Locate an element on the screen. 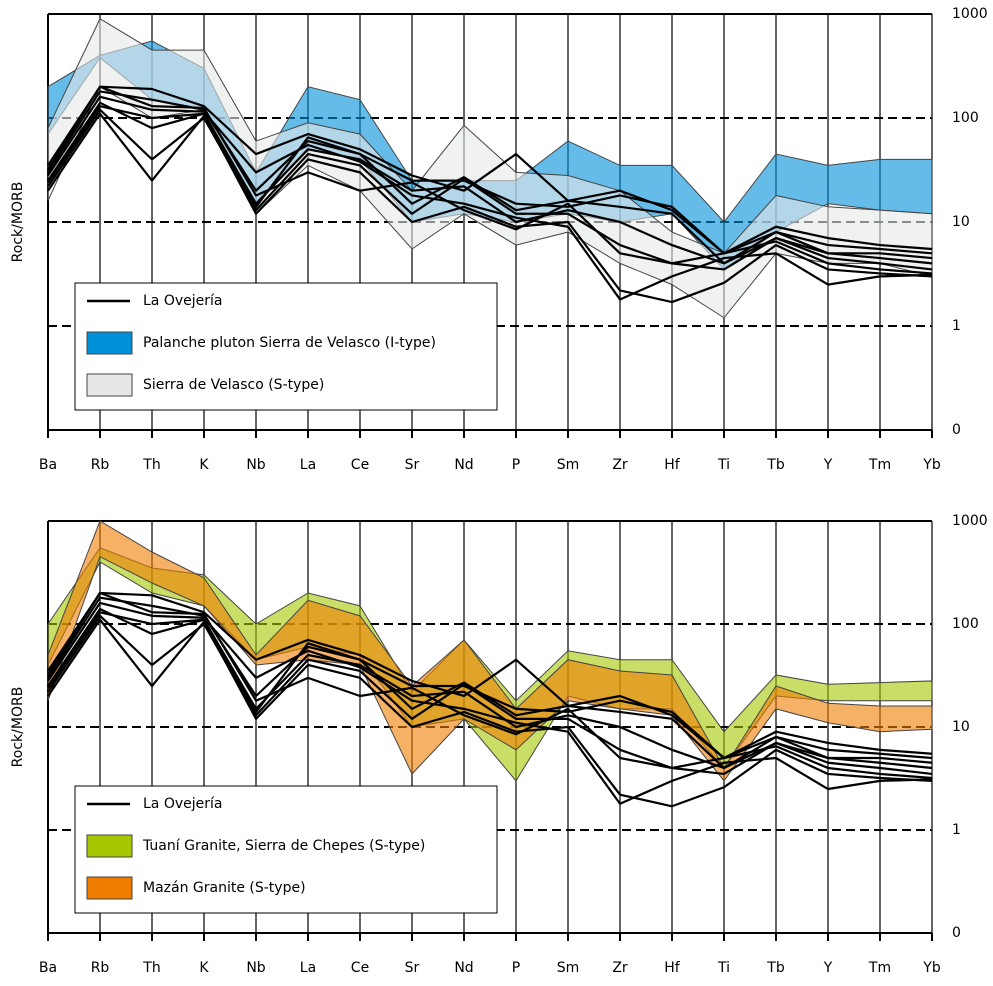 This screenshot has height=986, width=993. legend-label: Mazán Granite (S-type) is located at coordinates (224, 888).